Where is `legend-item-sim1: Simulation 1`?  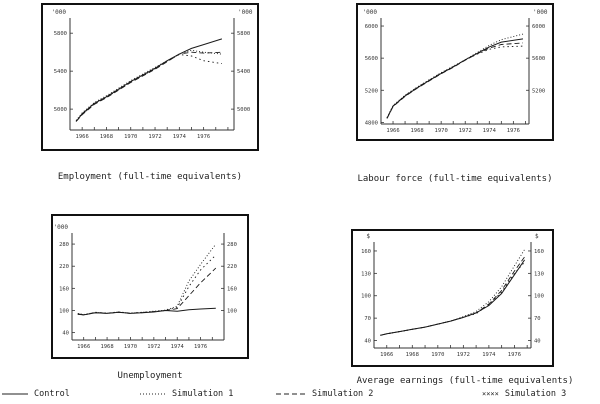 legend-item-sim1: Simulation 1 is located at coordinates (186, 394).